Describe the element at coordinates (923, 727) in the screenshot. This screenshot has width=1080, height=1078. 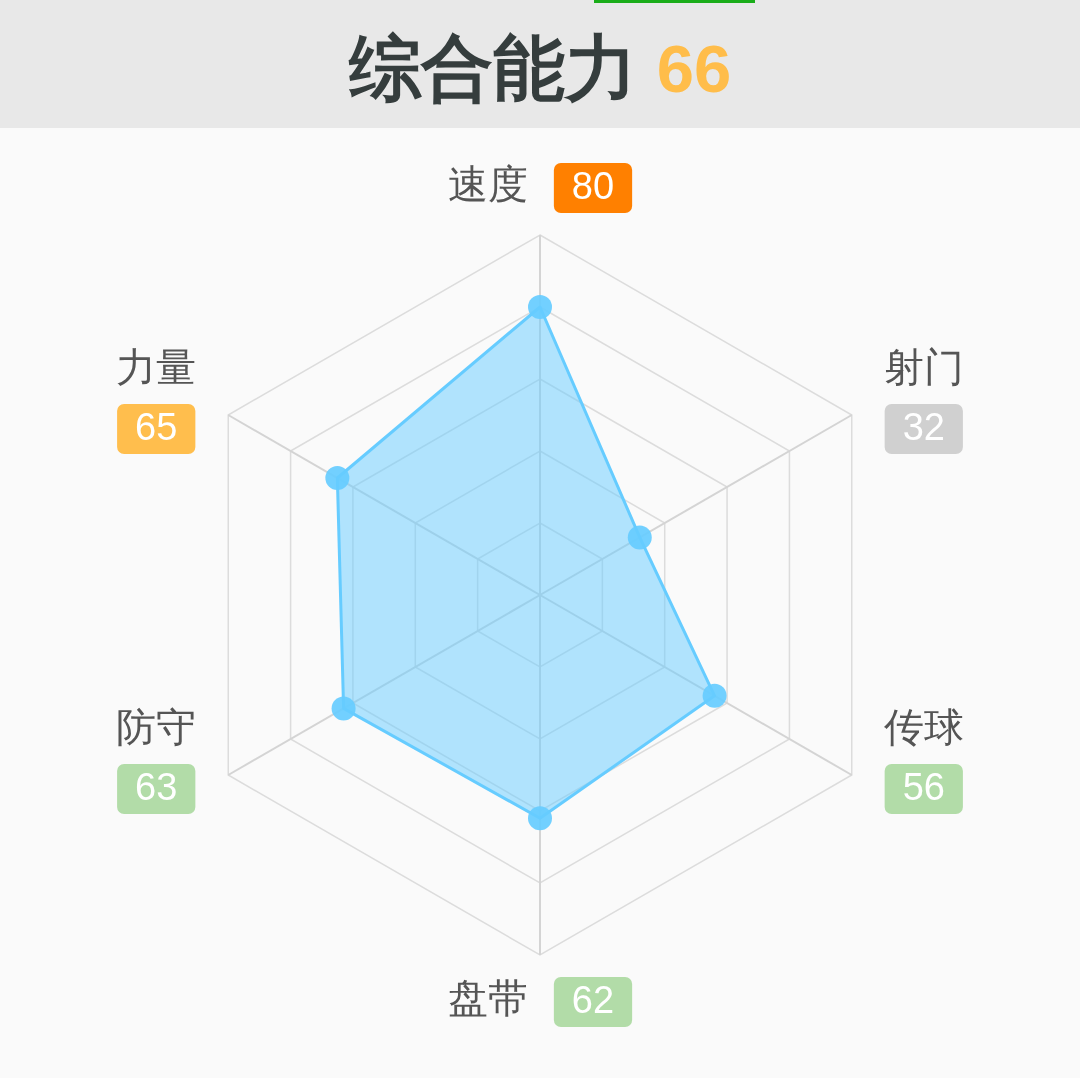
I see `spoke-label: 传球` at that location.